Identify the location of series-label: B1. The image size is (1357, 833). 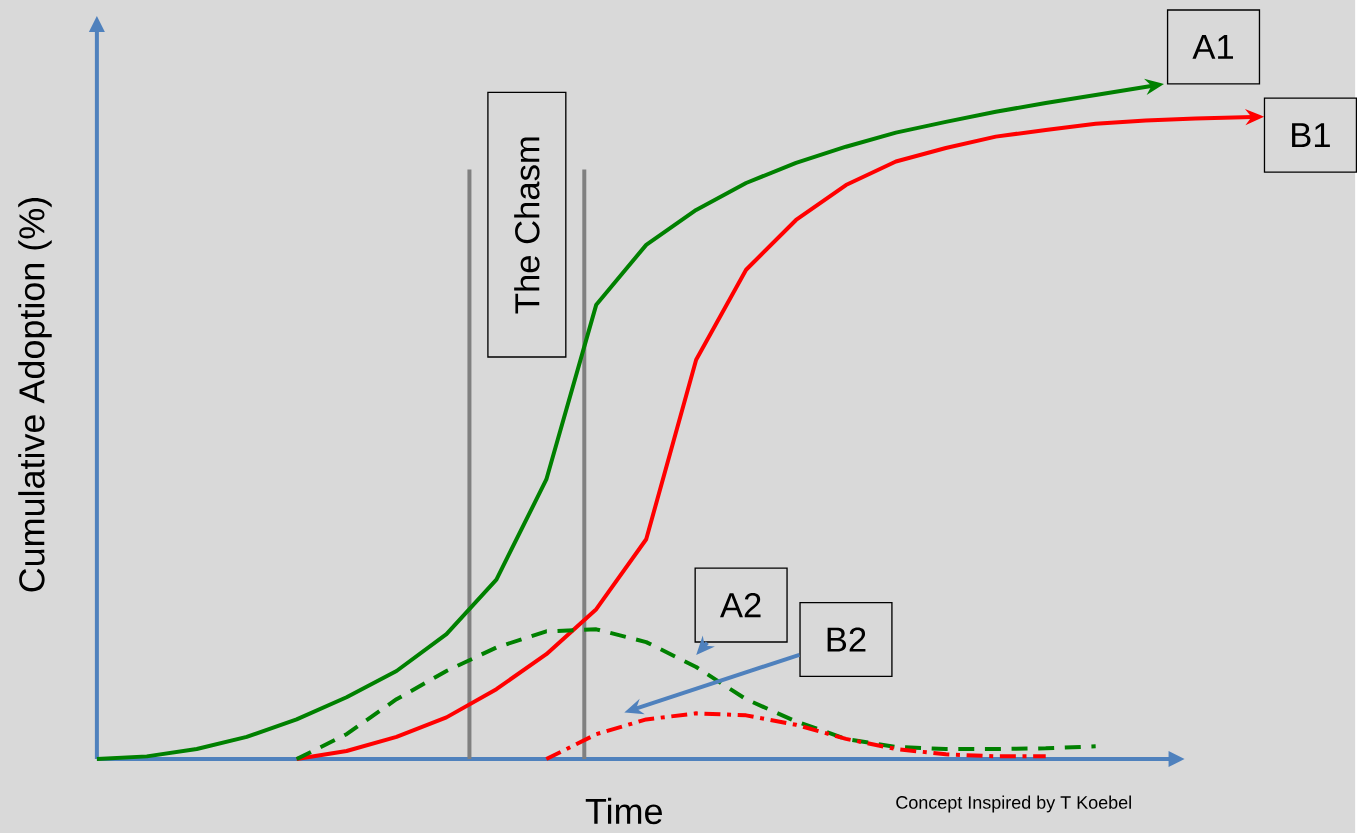
(1311, 135).